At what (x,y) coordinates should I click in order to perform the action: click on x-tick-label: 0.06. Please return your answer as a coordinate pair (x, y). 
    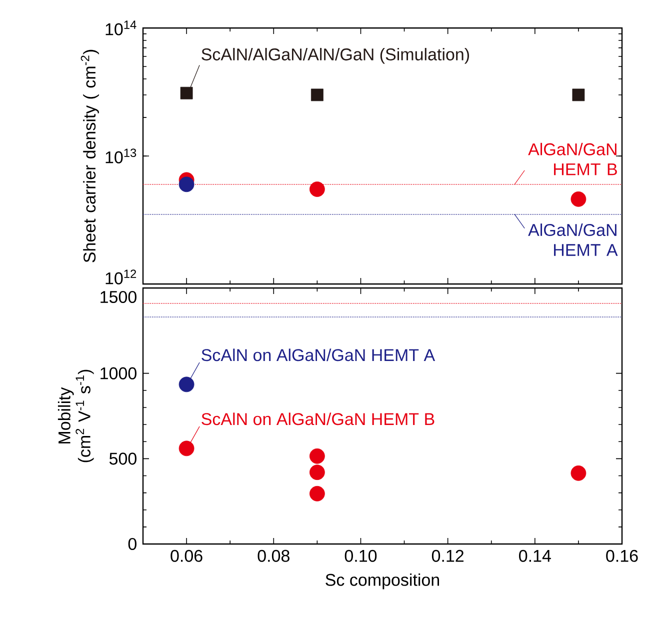
    Looking at the image, I should click on (186, 556).